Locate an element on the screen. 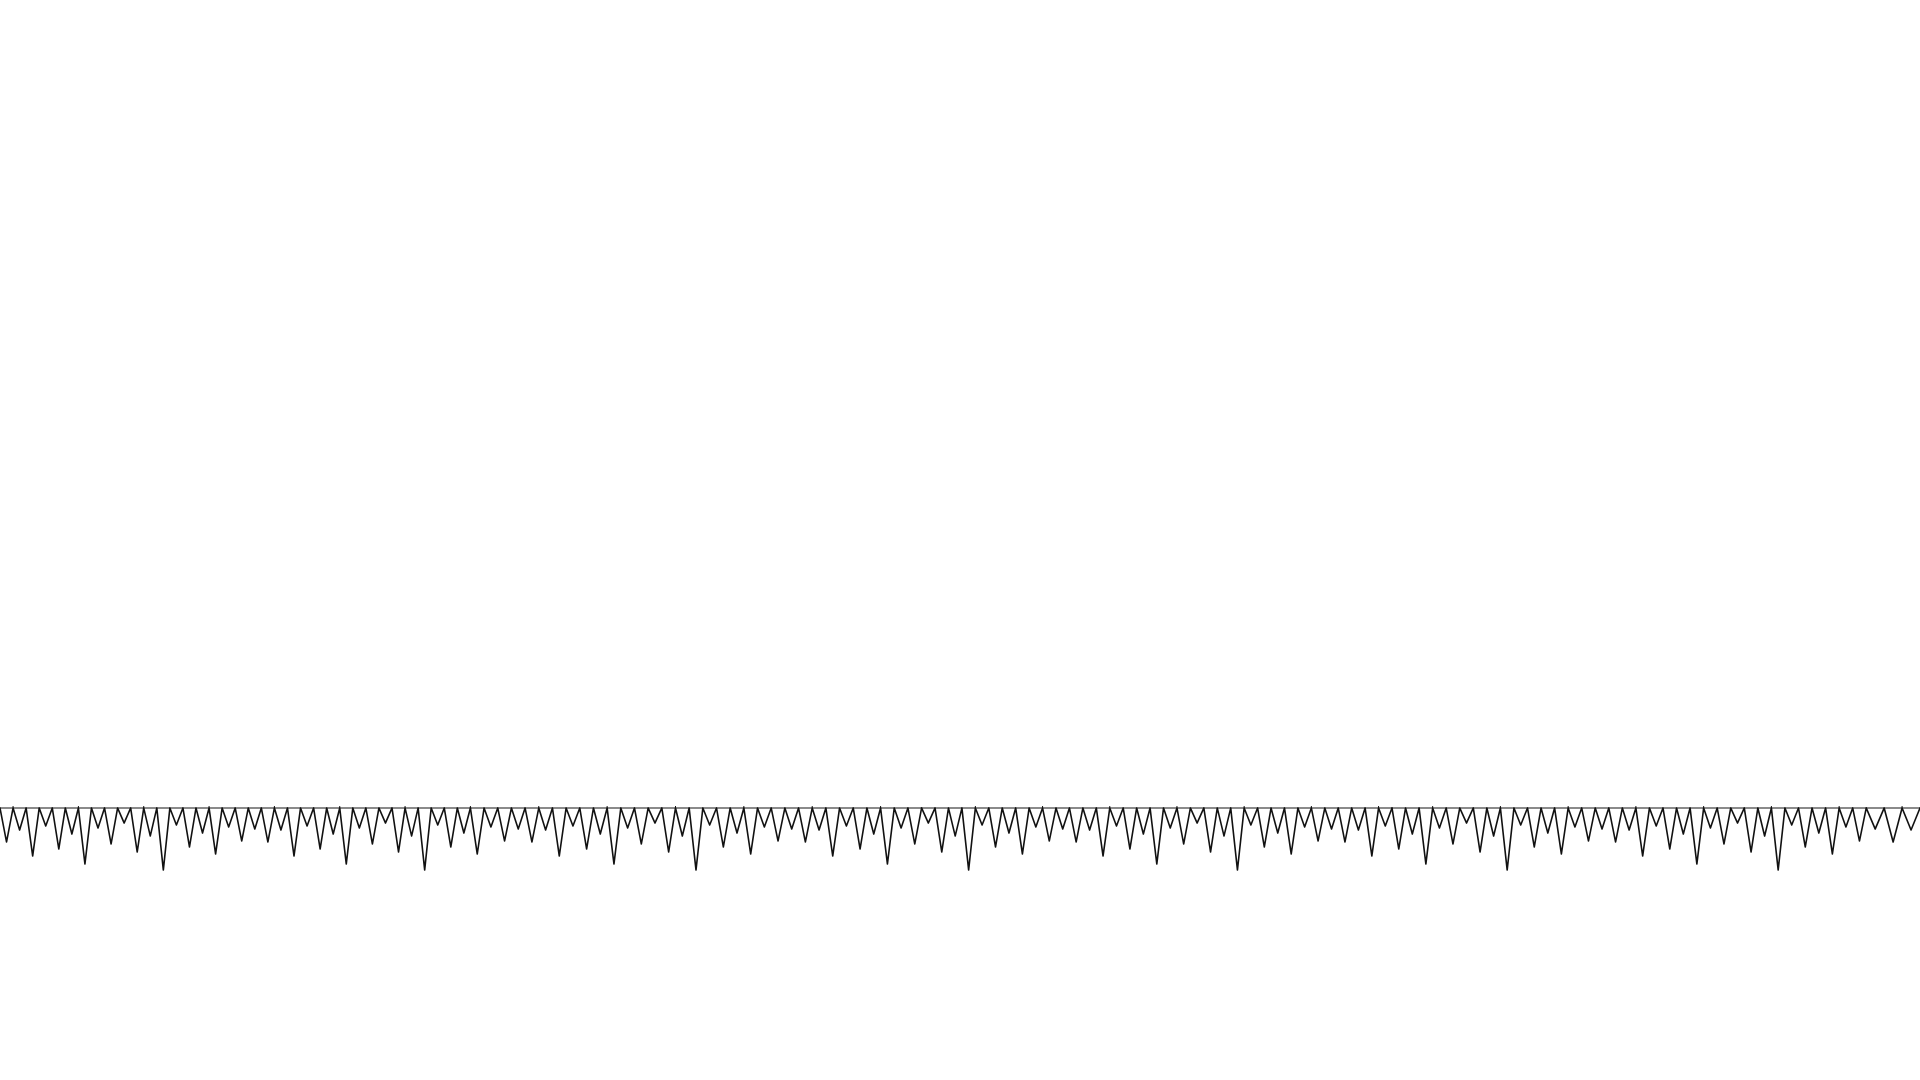 The image size is (1920, 1080). waveform-group is located at coordinates (960, 838).